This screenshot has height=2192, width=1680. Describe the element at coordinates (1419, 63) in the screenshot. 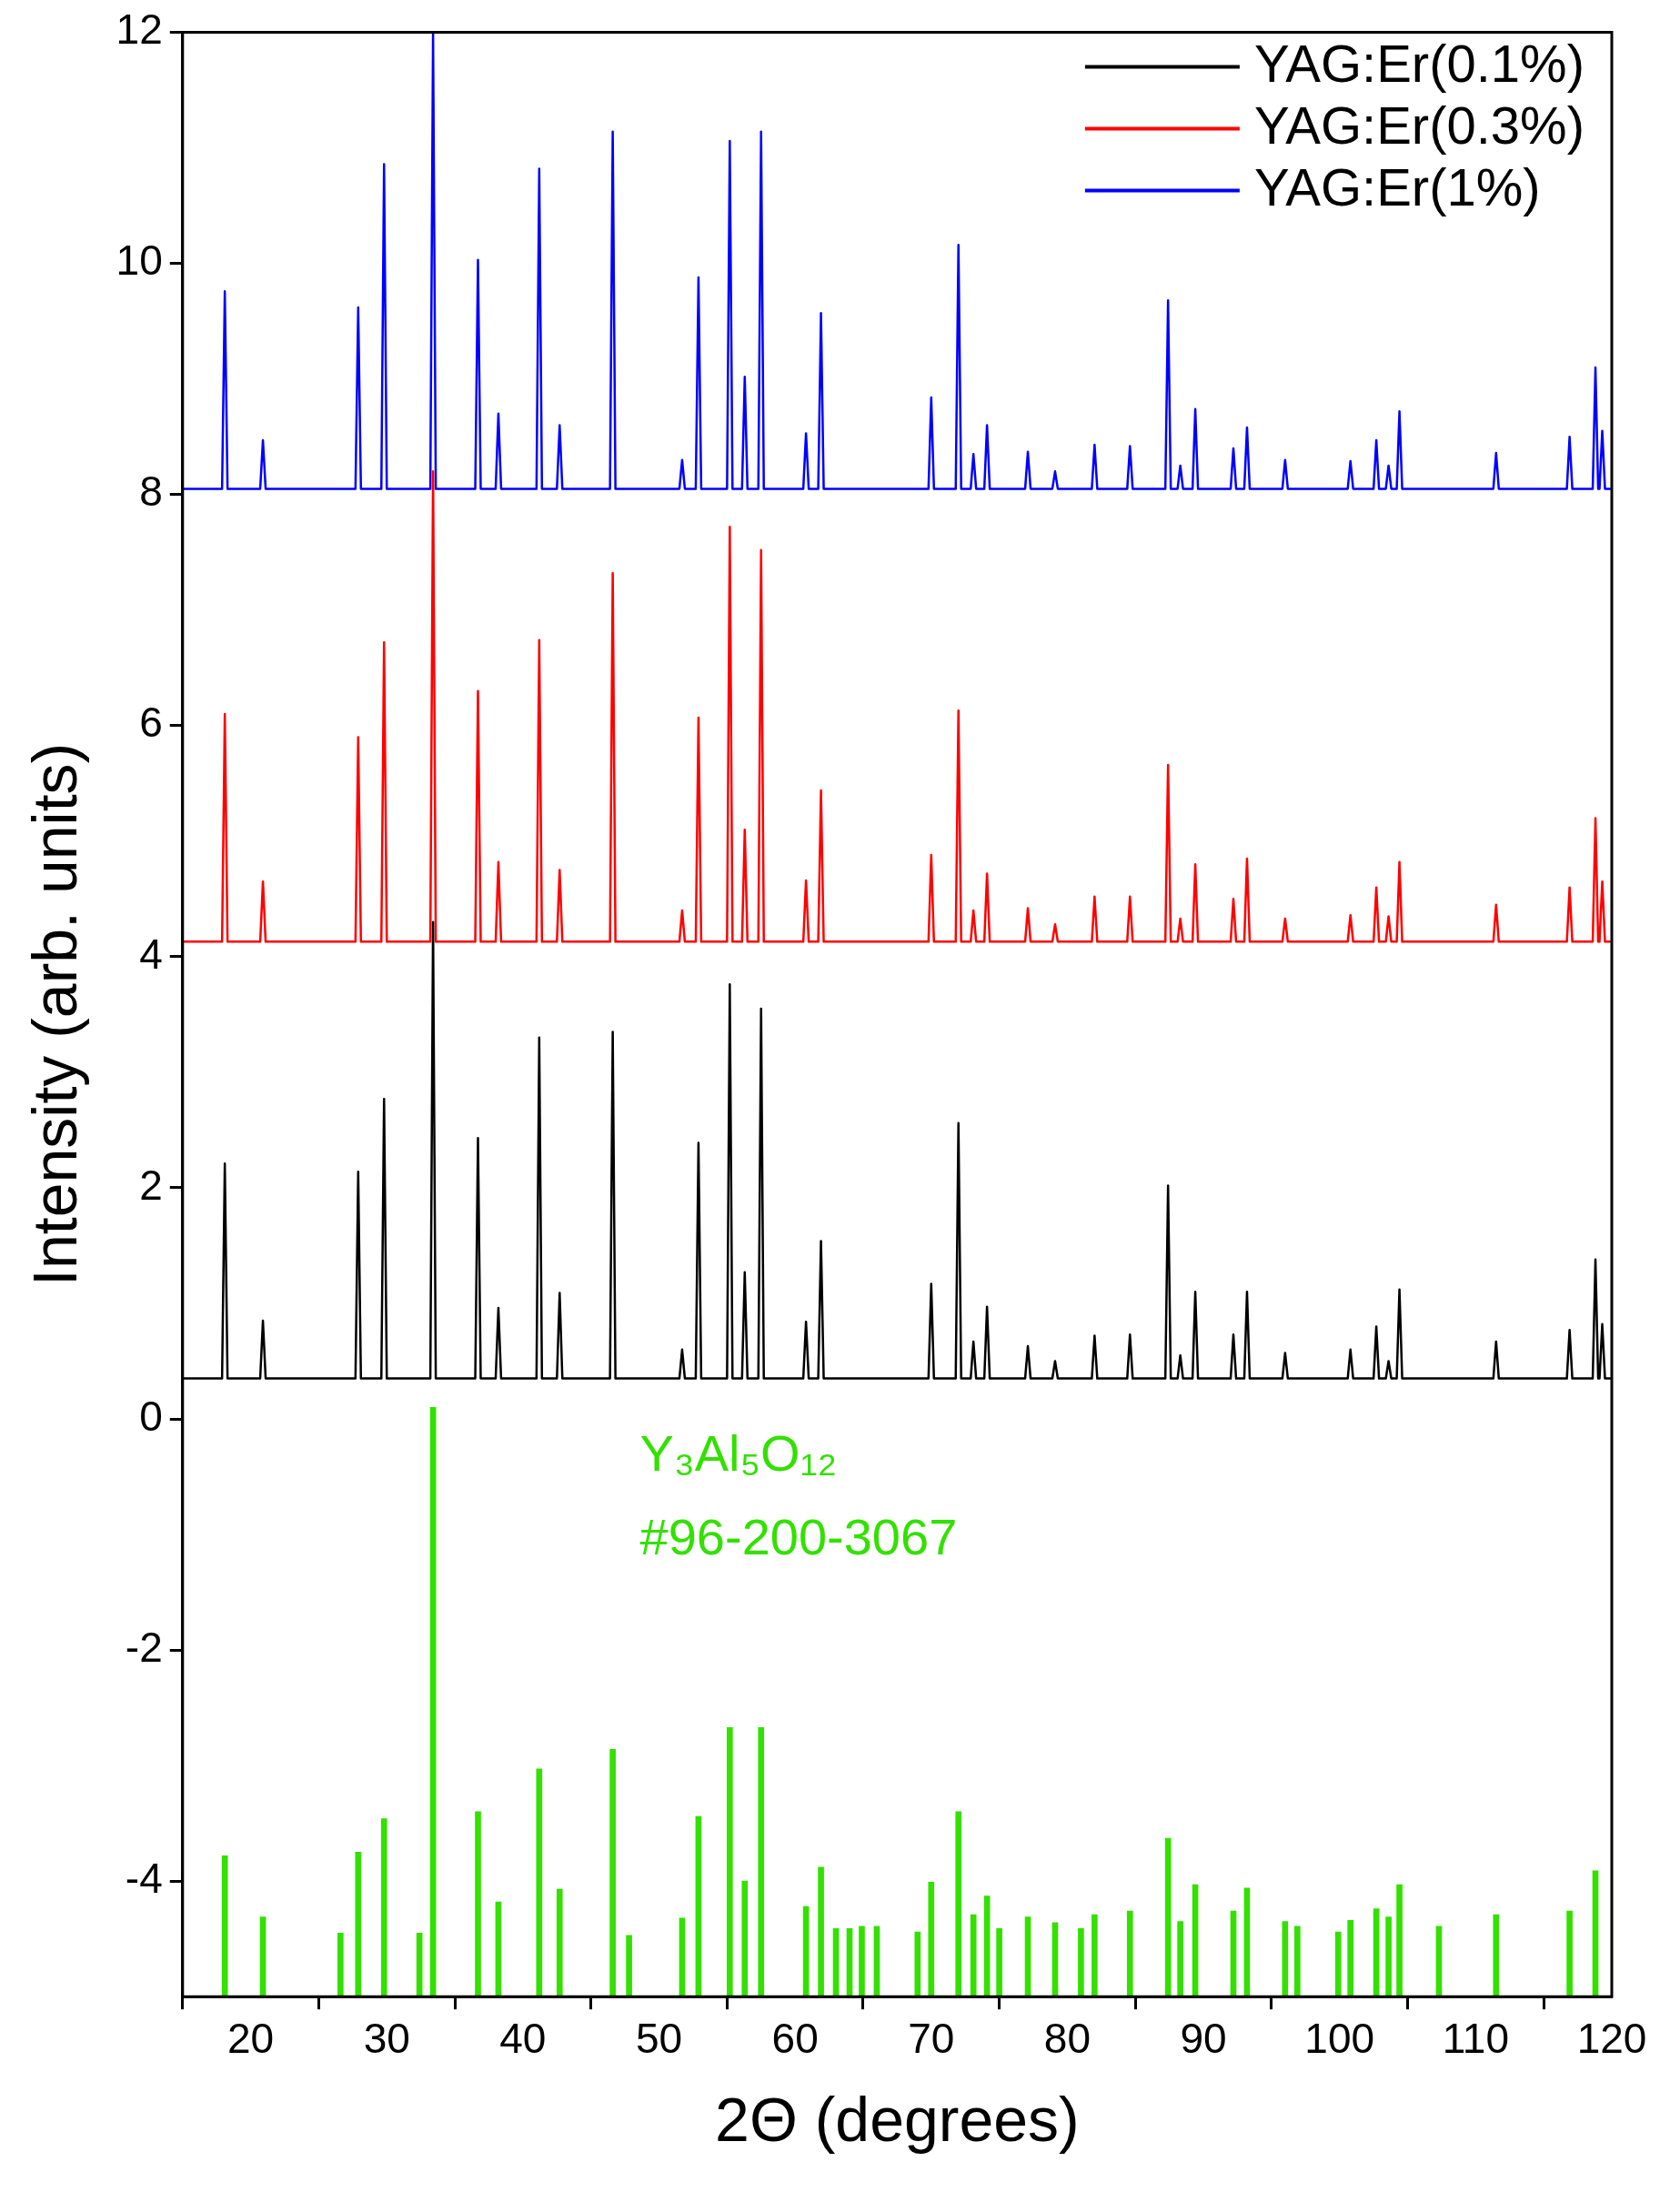

I see `legend-label: YAG:Er(0.1%)` at that location.